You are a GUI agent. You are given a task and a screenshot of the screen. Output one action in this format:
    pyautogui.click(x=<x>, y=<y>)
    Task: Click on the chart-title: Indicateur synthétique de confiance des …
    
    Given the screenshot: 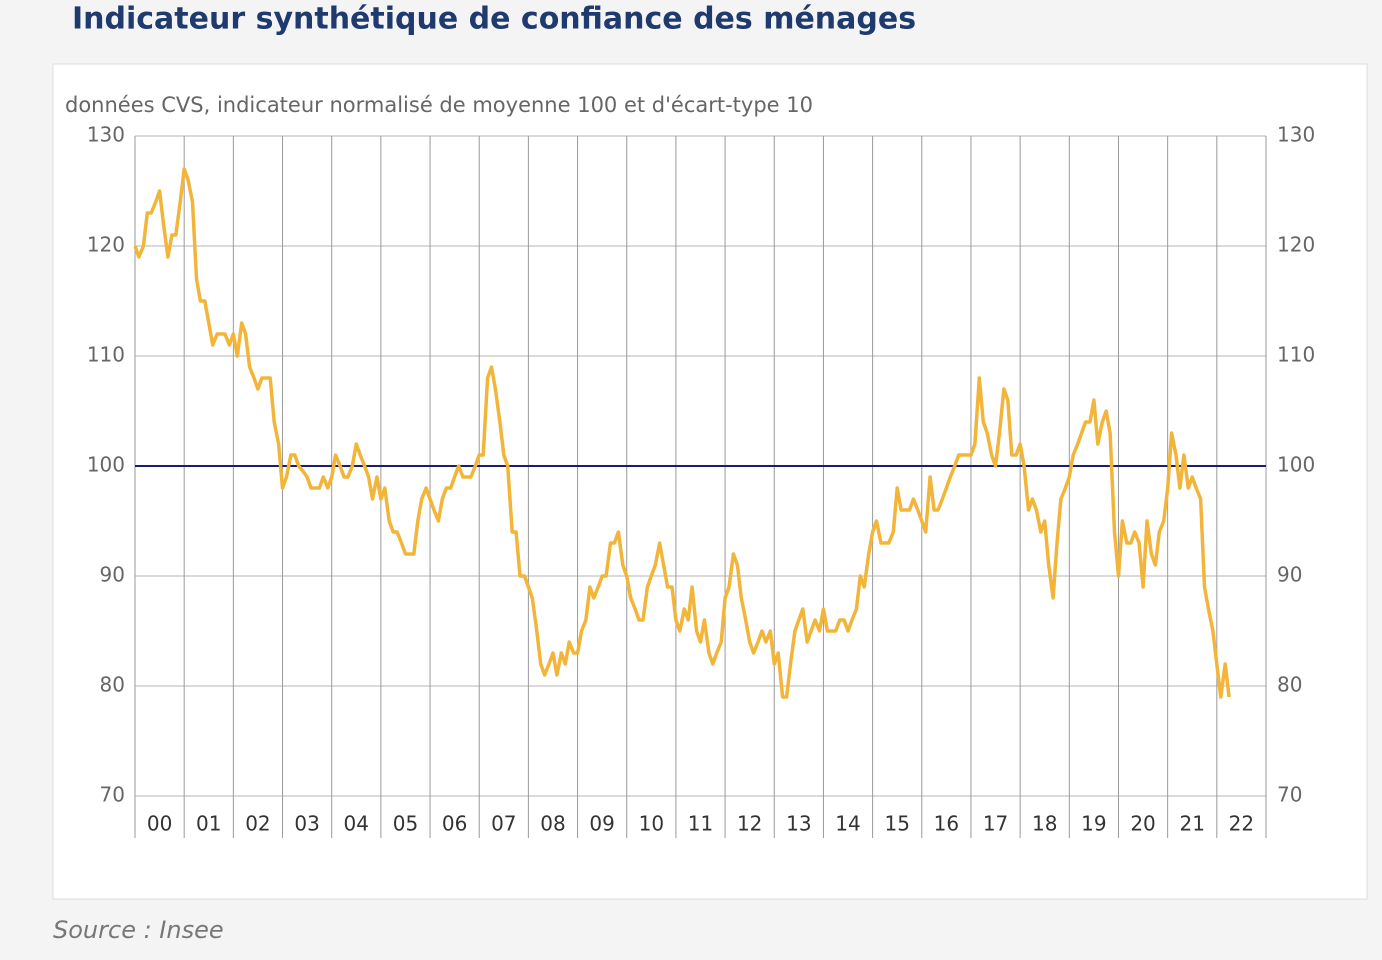 What is the action you would take?
    pyautogui.click(x=494, y=19)
    